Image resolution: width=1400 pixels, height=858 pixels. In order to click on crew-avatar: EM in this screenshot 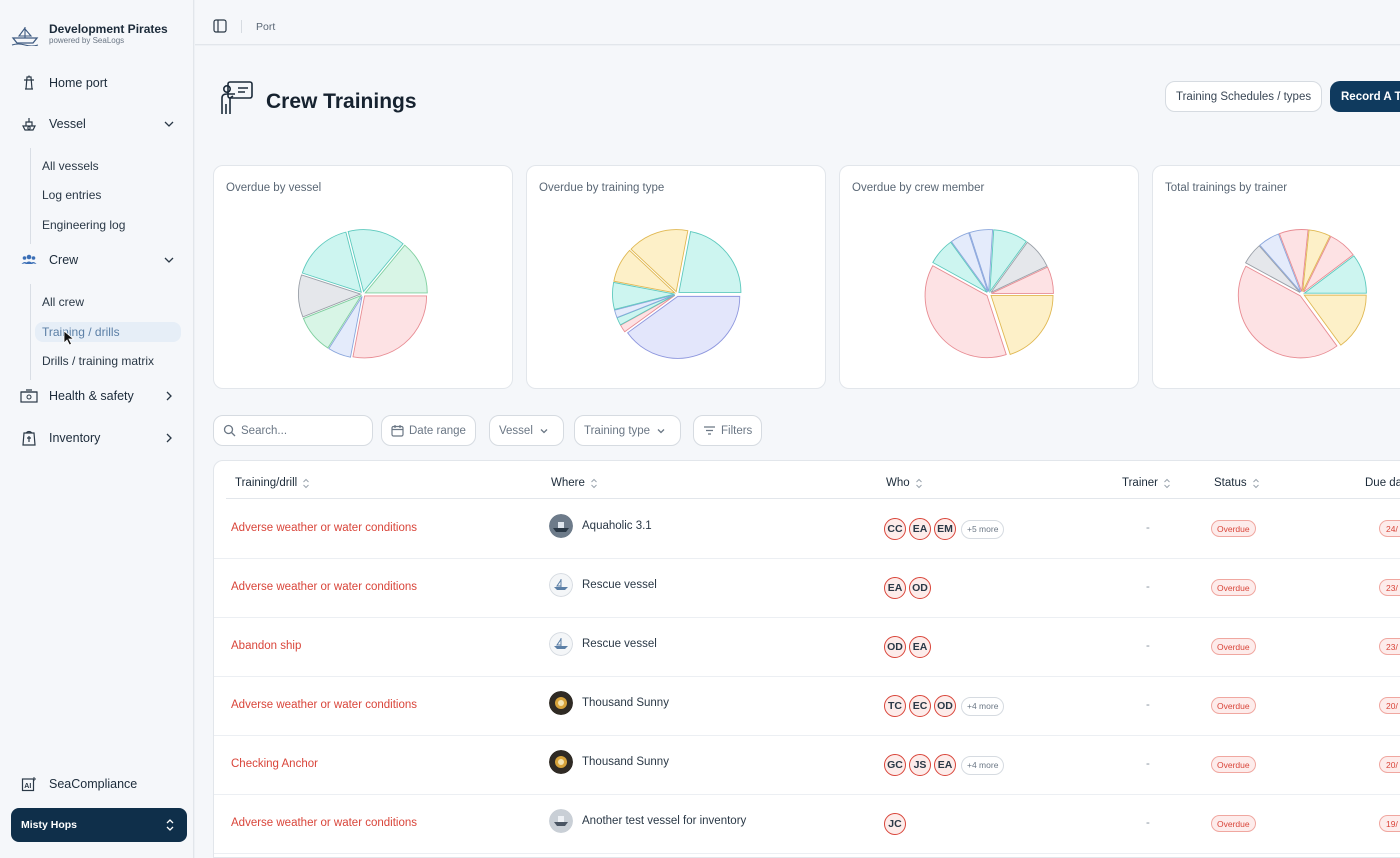, I will do `click(945, 529)`.